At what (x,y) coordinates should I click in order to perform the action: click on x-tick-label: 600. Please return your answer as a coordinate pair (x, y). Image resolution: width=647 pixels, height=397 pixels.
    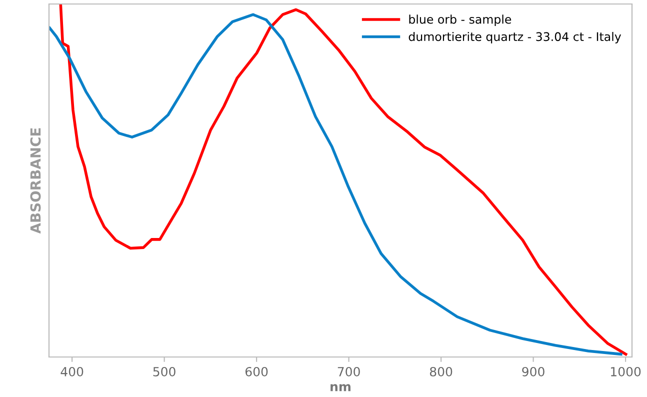
    Looking at the image, I should click on (257, 371).